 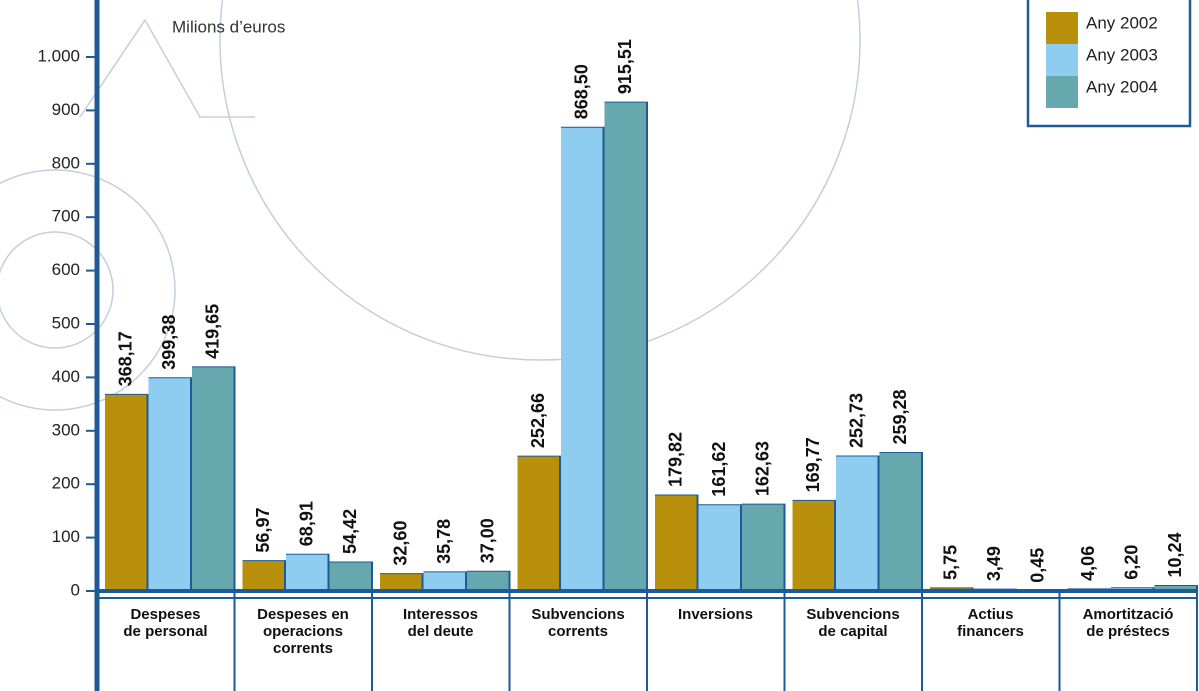 I want to click on value-label: 169,77, so click(x=813, y=464).